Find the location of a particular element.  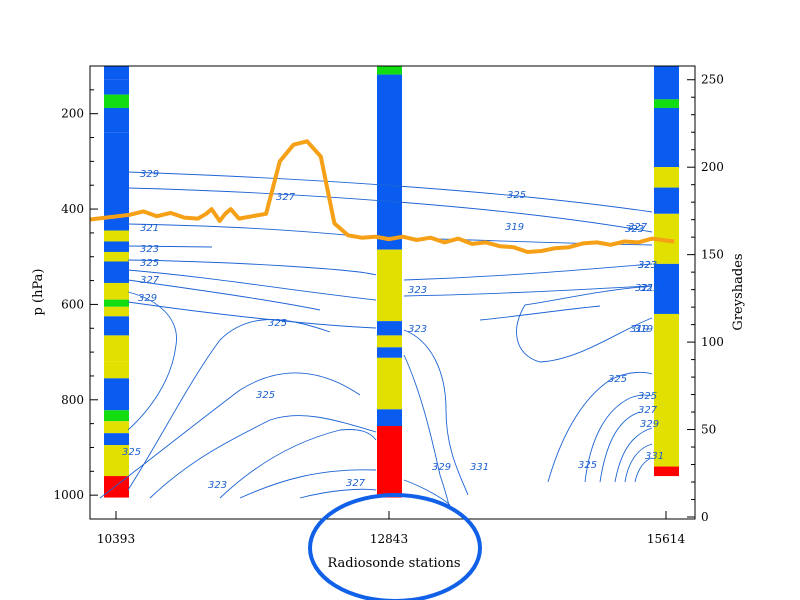

contour-label-16: 319 is located at coordinates (643, 329).